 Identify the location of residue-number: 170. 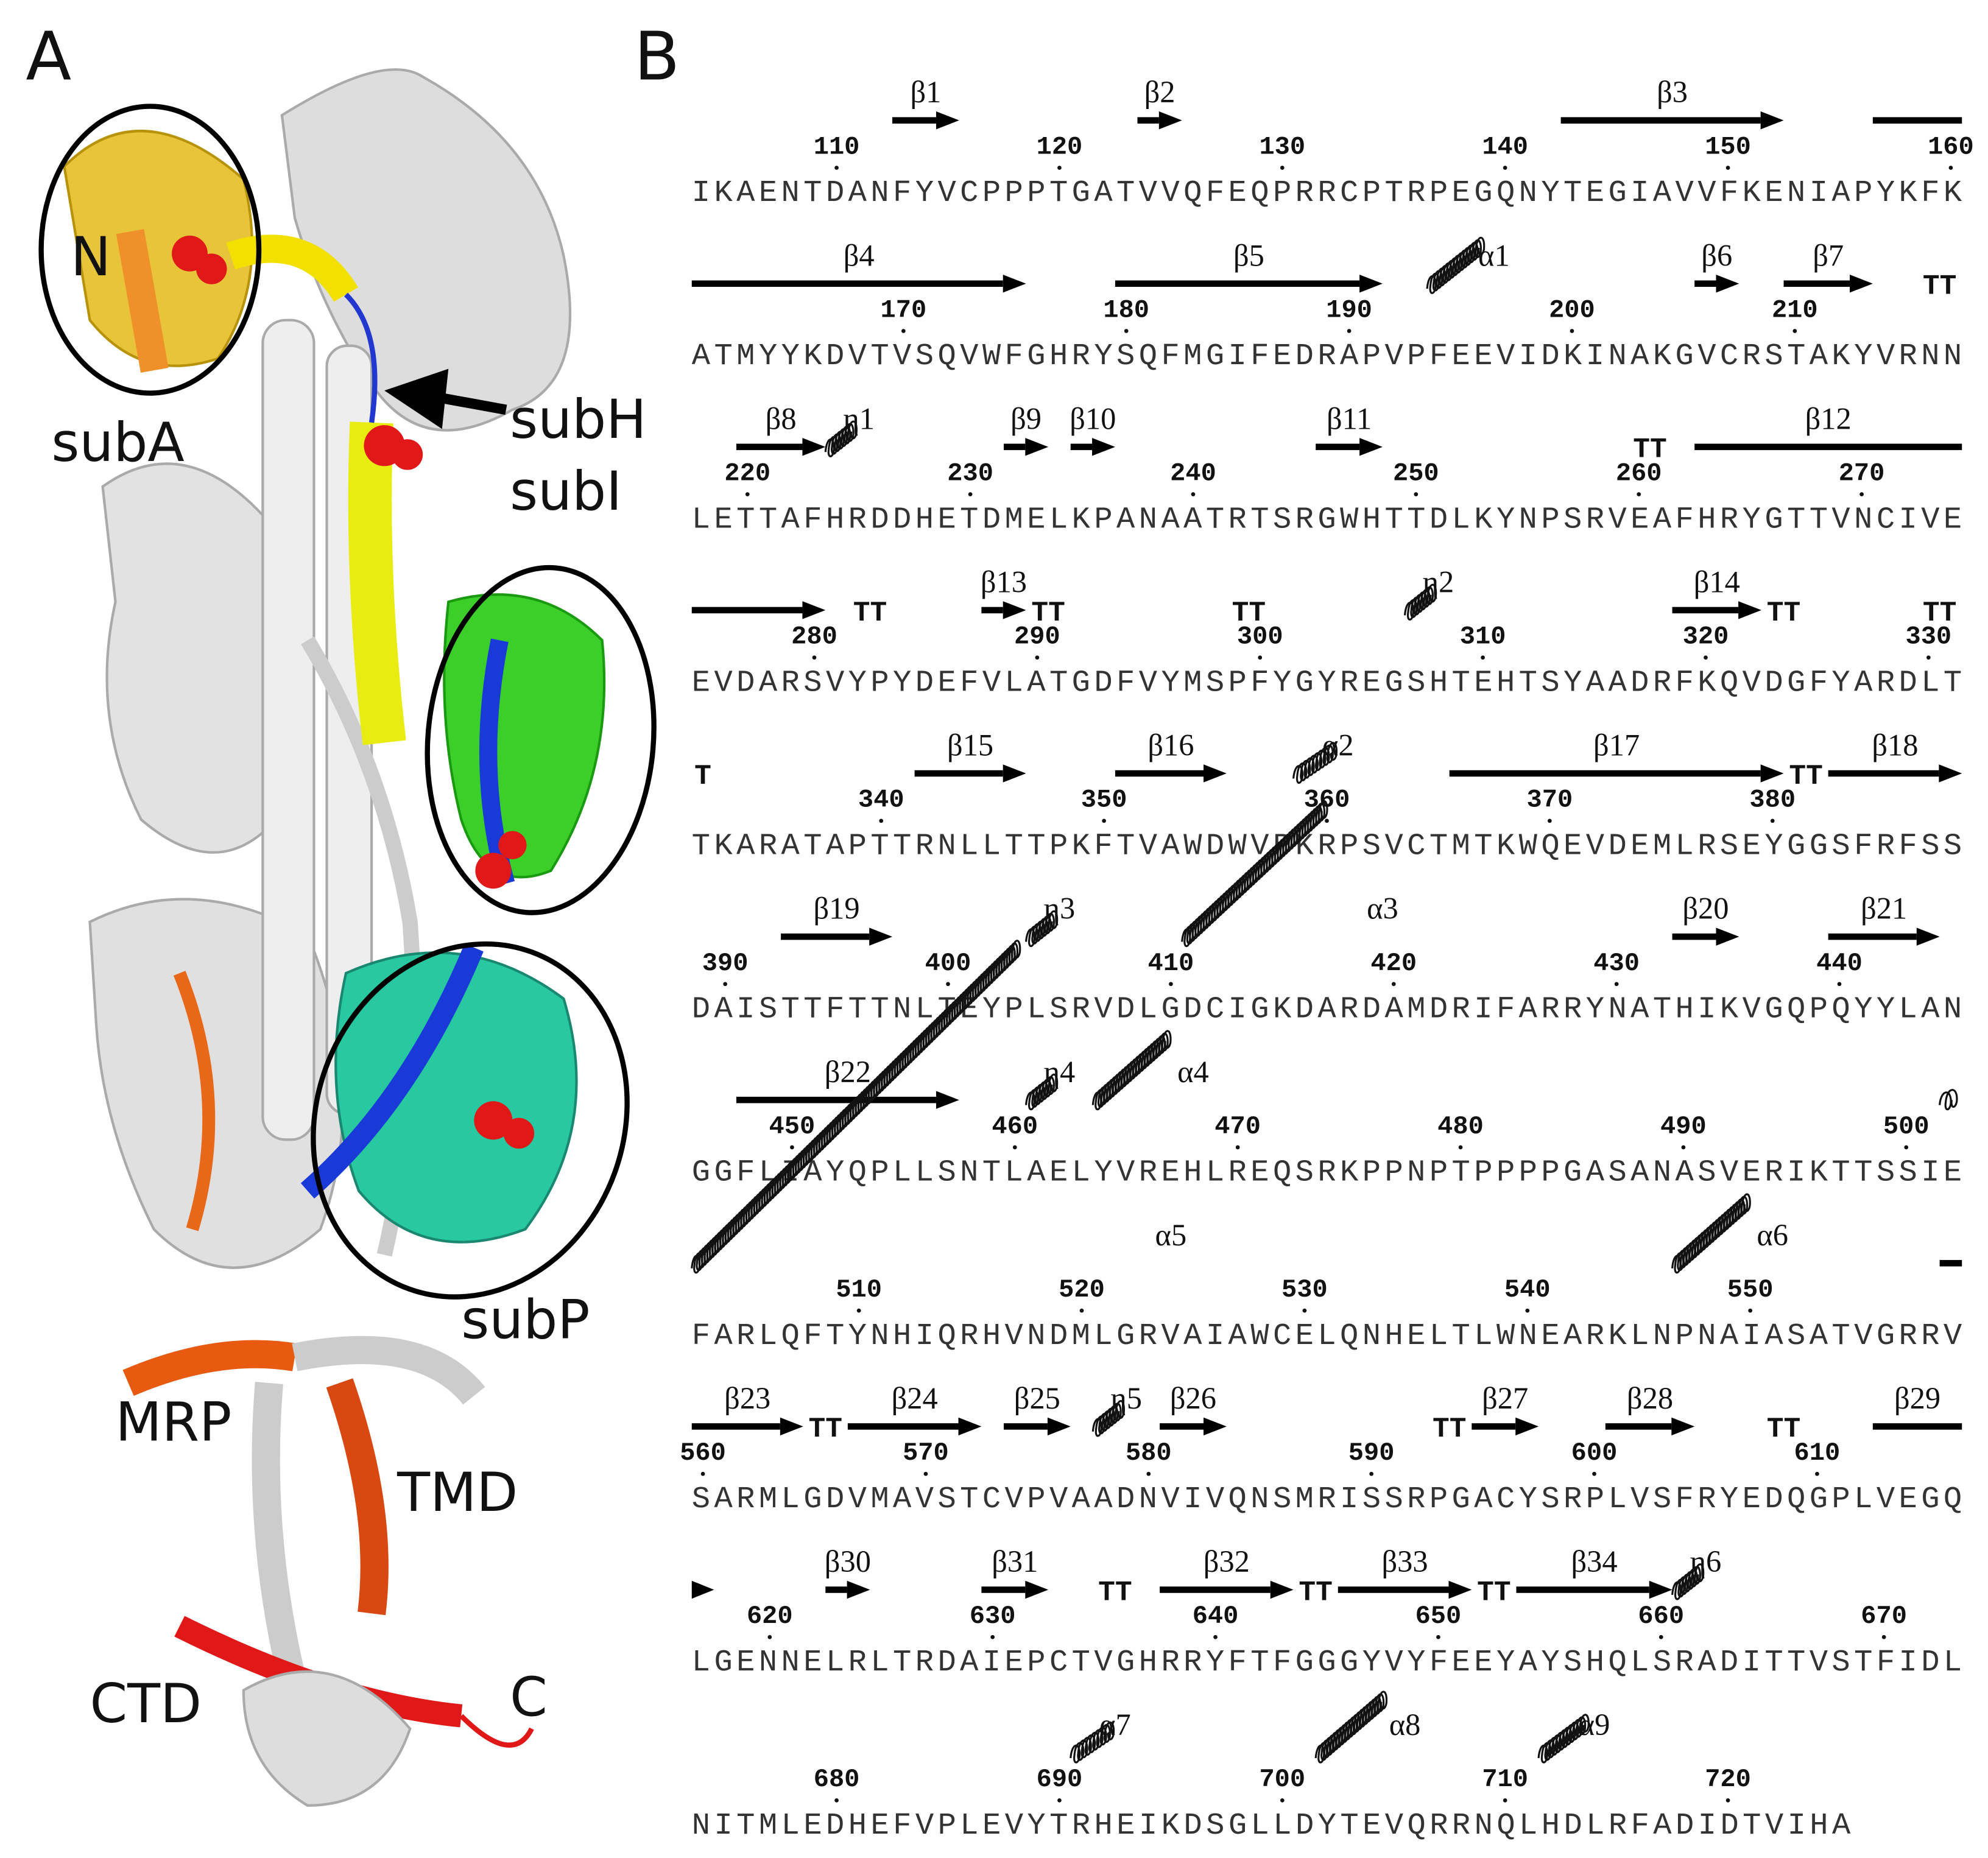
(903, 310).